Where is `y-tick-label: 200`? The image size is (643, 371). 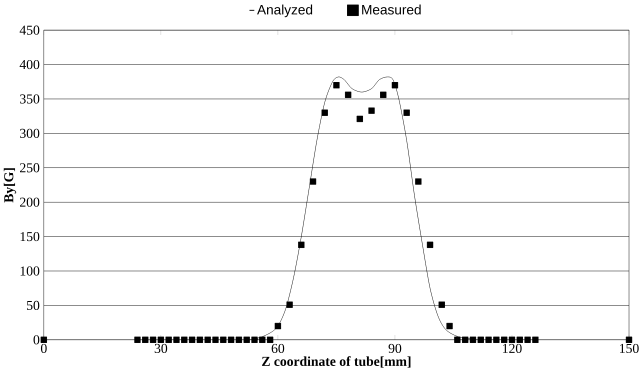 y-tick-label: 200 is located at coordinates (30, 202).